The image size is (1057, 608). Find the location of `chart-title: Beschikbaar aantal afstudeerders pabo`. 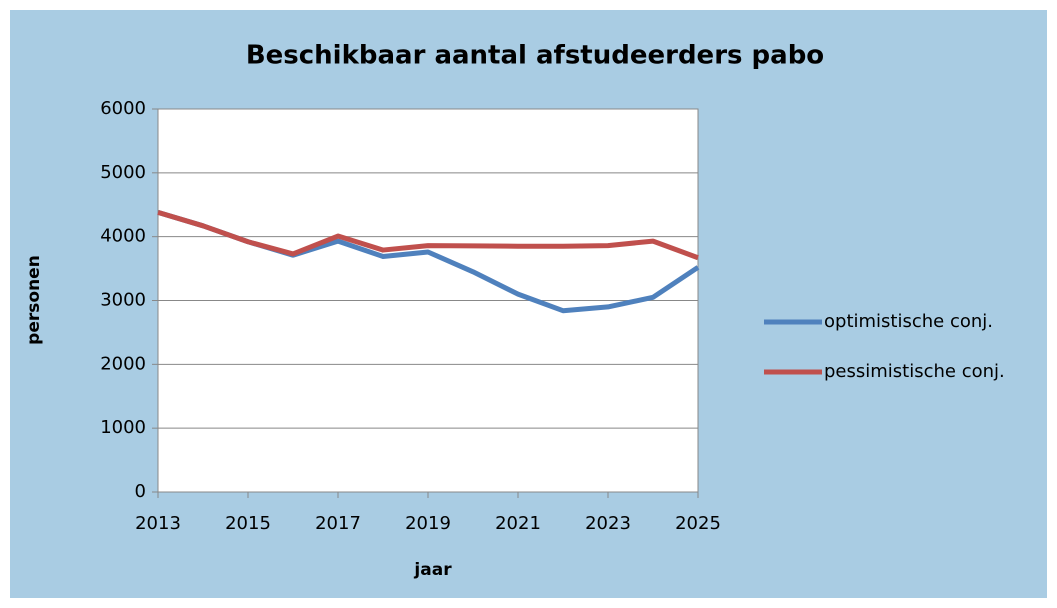

chart-title: Beschikbaar aantal afstudeerders pabo is located at coordinates (535, 56).